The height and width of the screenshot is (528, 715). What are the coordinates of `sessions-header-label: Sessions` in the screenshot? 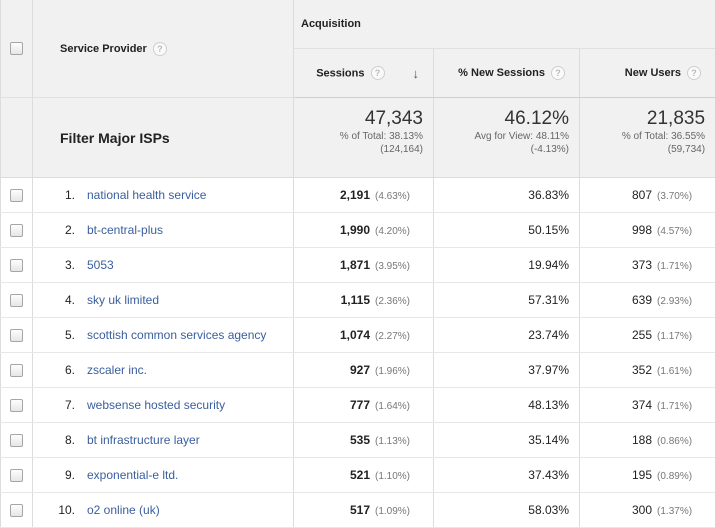 It's located at (340, 73).